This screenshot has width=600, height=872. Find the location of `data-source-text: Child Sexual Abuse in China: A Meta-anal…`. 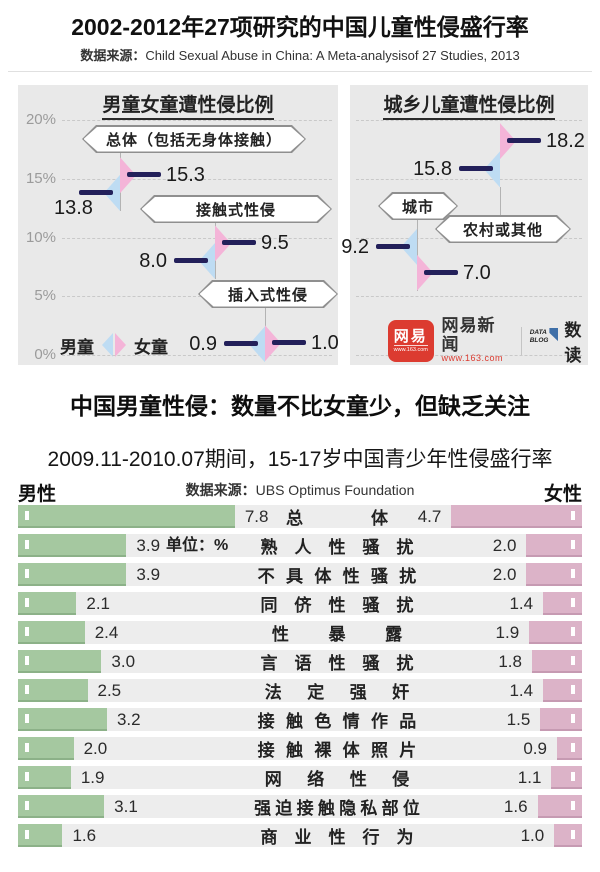

data-source-text: Child Sexual Abuse in China: A Meta-anal… is located at coordinates (332, 55).